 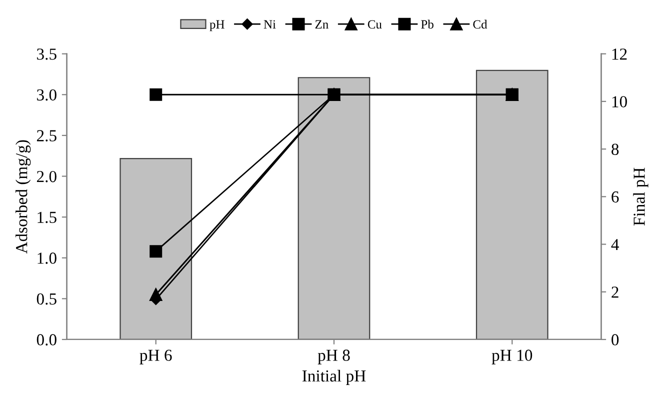 I want to click on y-tick-label: 3.5, so click(x=46, y=54).